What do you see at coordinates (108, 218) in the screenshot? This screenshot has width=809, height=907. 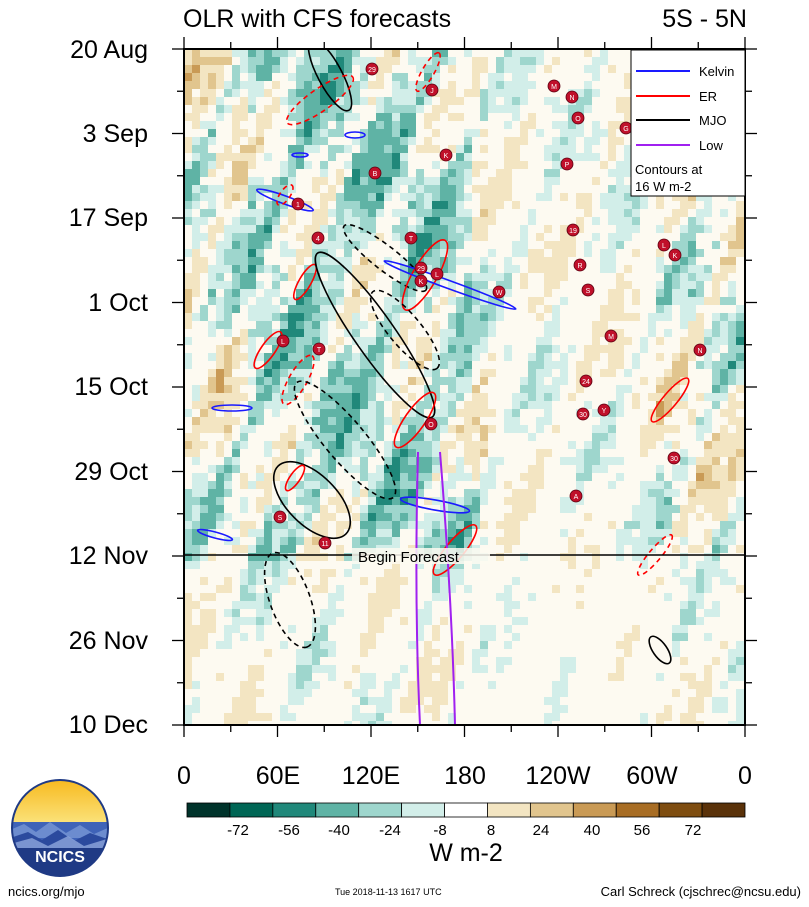 I see `y-tick-label: 17 Sep` at bounding box center [108, 218].